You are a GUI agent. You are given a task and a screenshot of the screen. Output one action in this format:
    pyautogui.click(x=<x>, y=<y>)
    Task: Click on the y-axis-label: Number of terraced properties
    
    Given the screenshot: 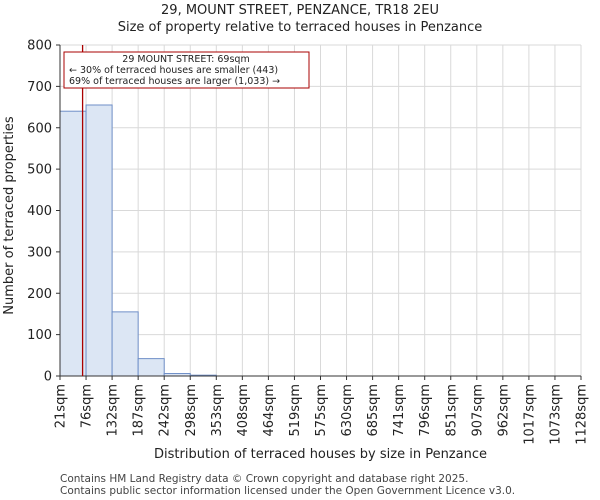 What is the action you would take?
    pyautogui.click(x=9, y=215)
    